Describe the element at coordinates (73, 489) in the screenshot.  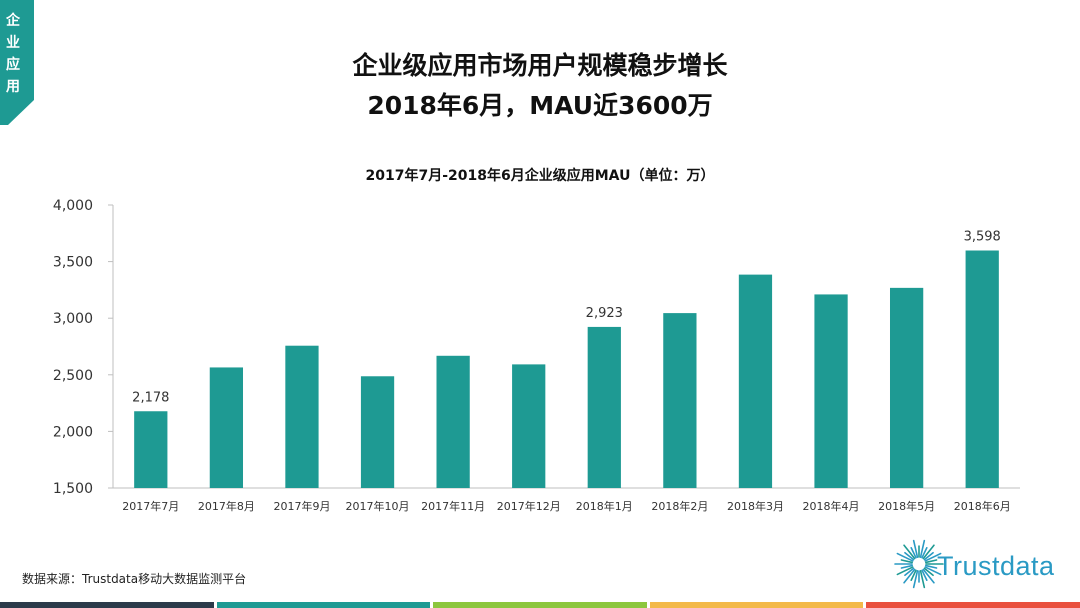
I see `y-tick-label: 1,500` at that location.